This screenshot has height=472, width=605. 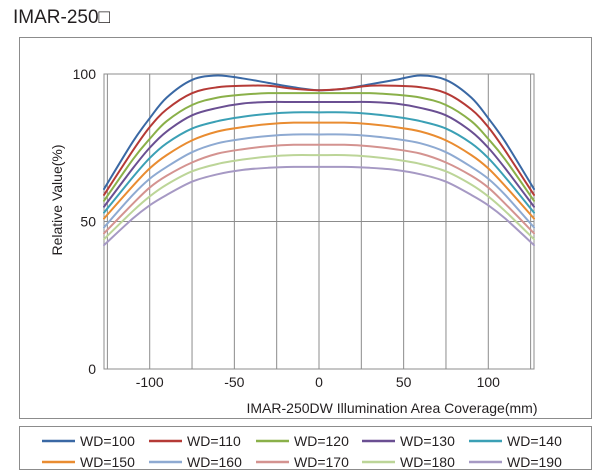 I want to click on y-axis-label: Relative Value(%), so click(x=57, y=199).